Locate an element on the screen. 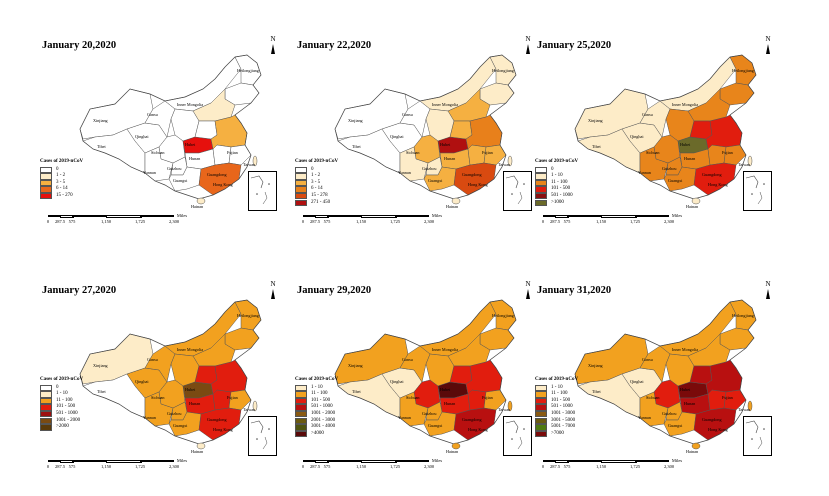 This screenshot has height=496, width=829. panel-title: January 31,2020 is located at coordinates (574, 290).